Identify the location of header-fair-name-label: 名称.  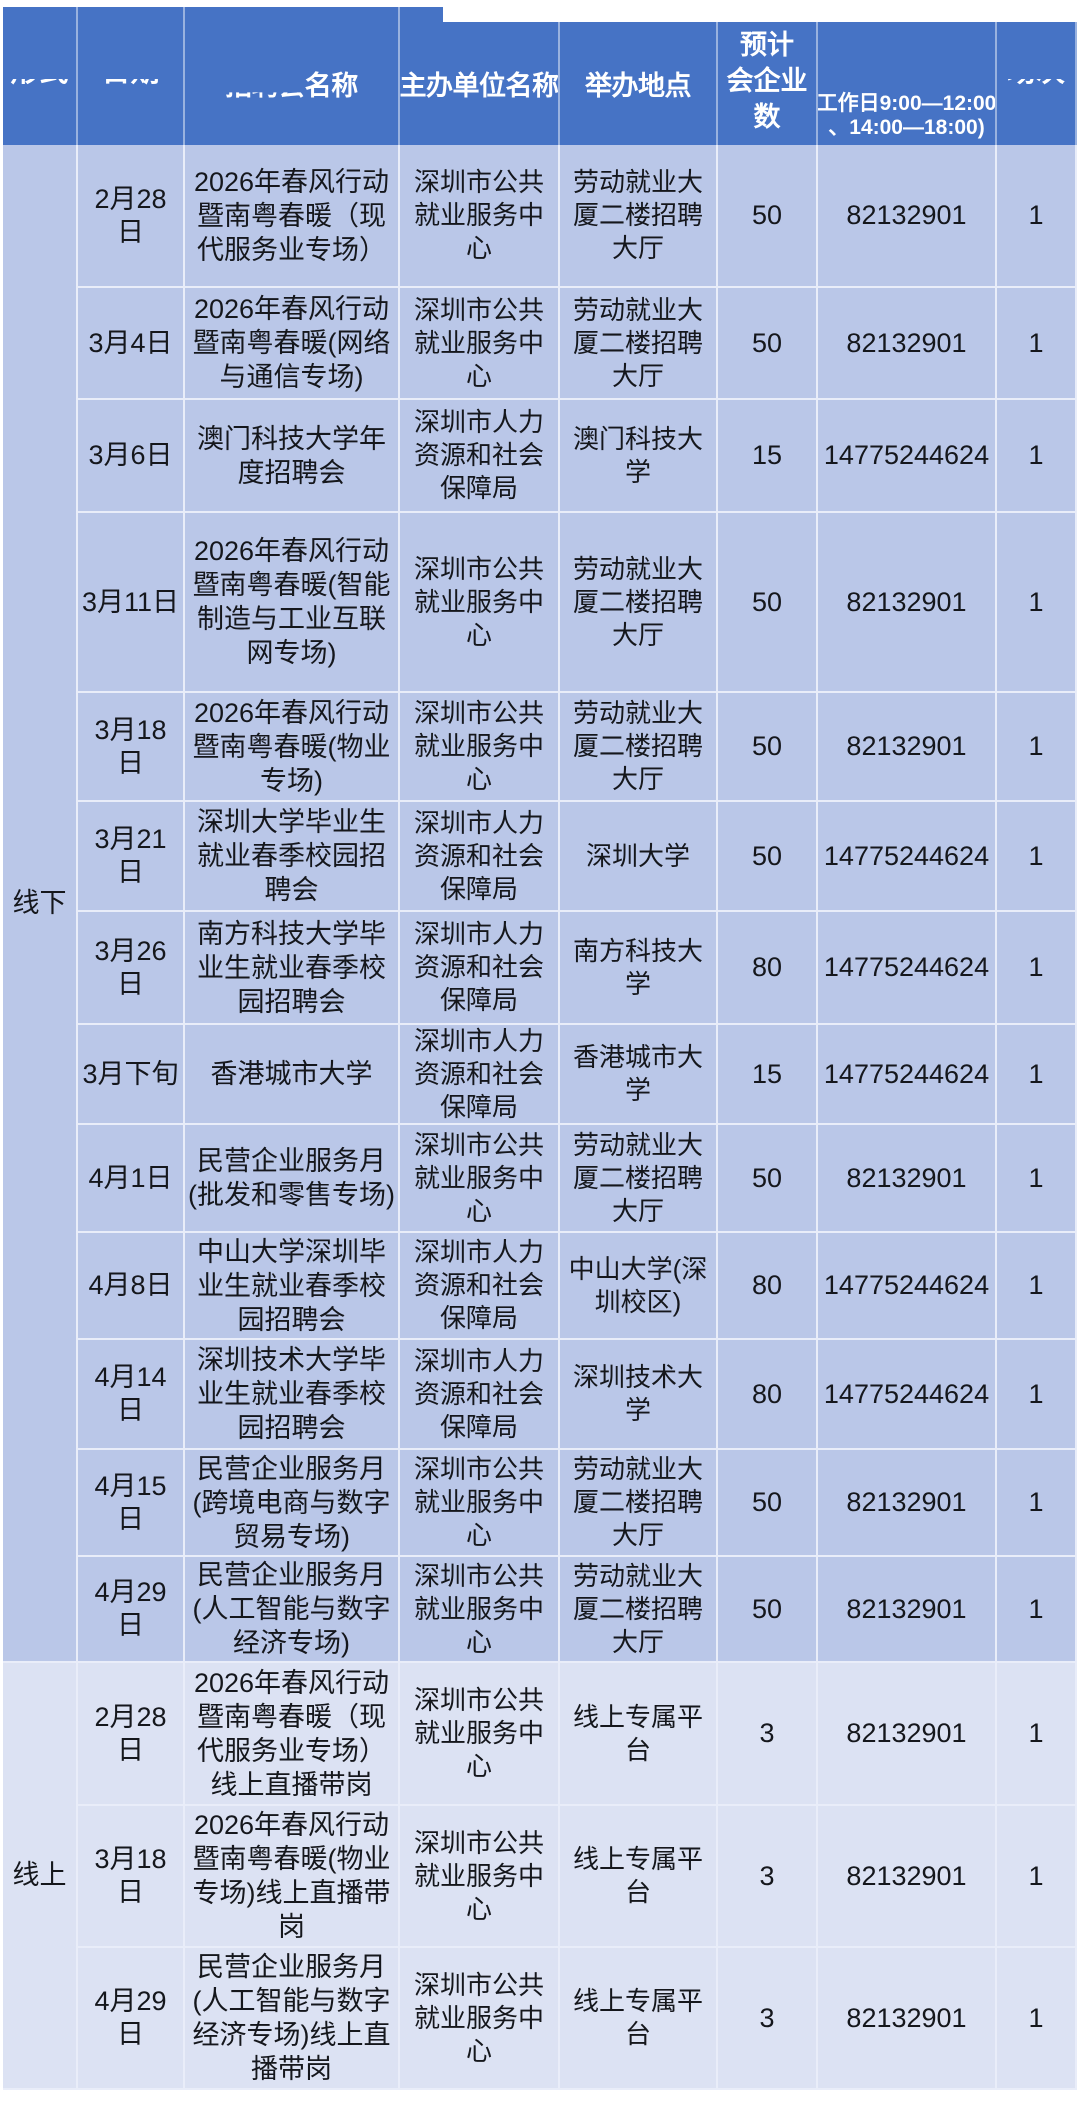
(331, 85).